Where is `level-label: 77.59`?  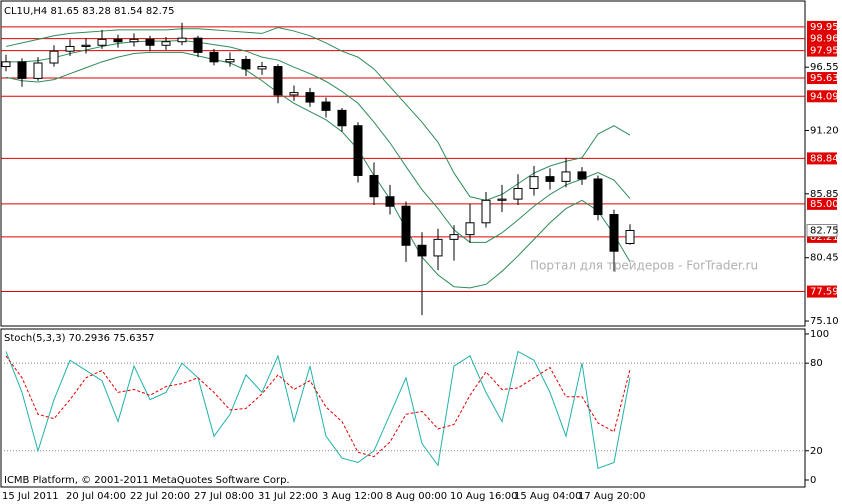 level-label: 77.59 is located at coordinates (824, 292).